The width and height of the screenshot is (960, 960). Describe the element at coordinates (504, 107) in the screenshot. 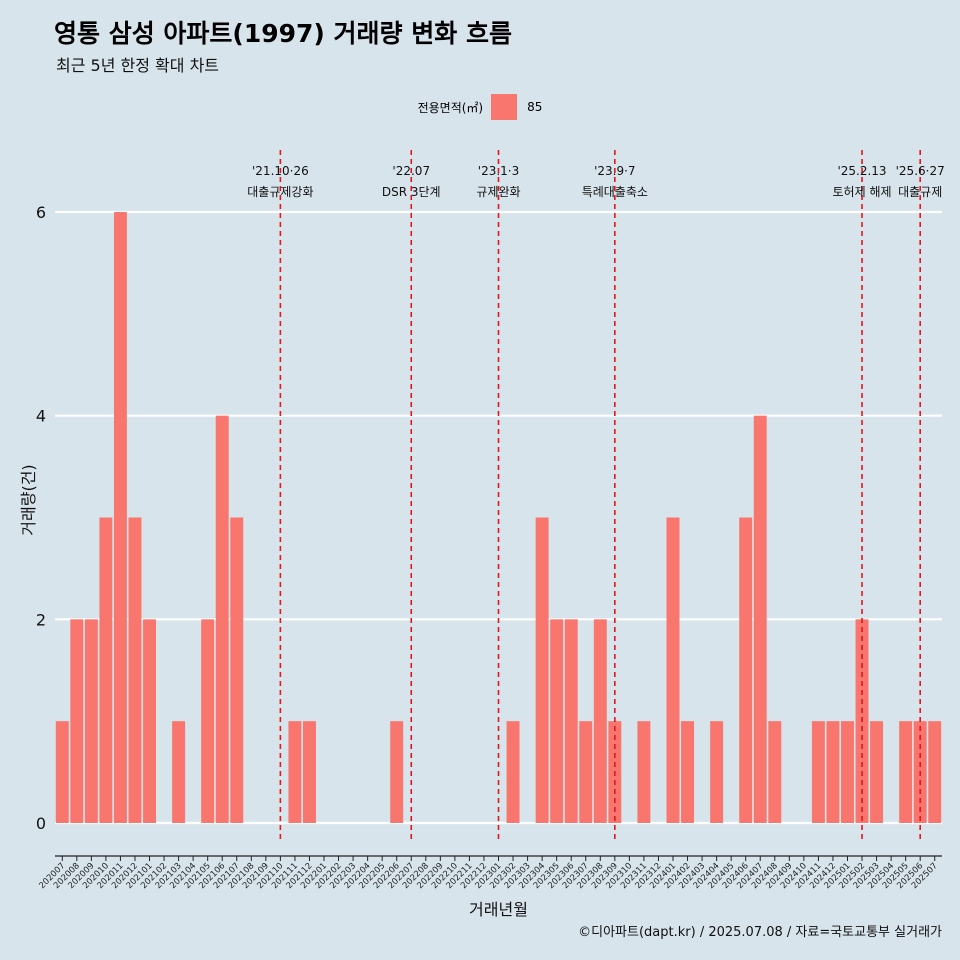

I see `legend-swatch` at that location.